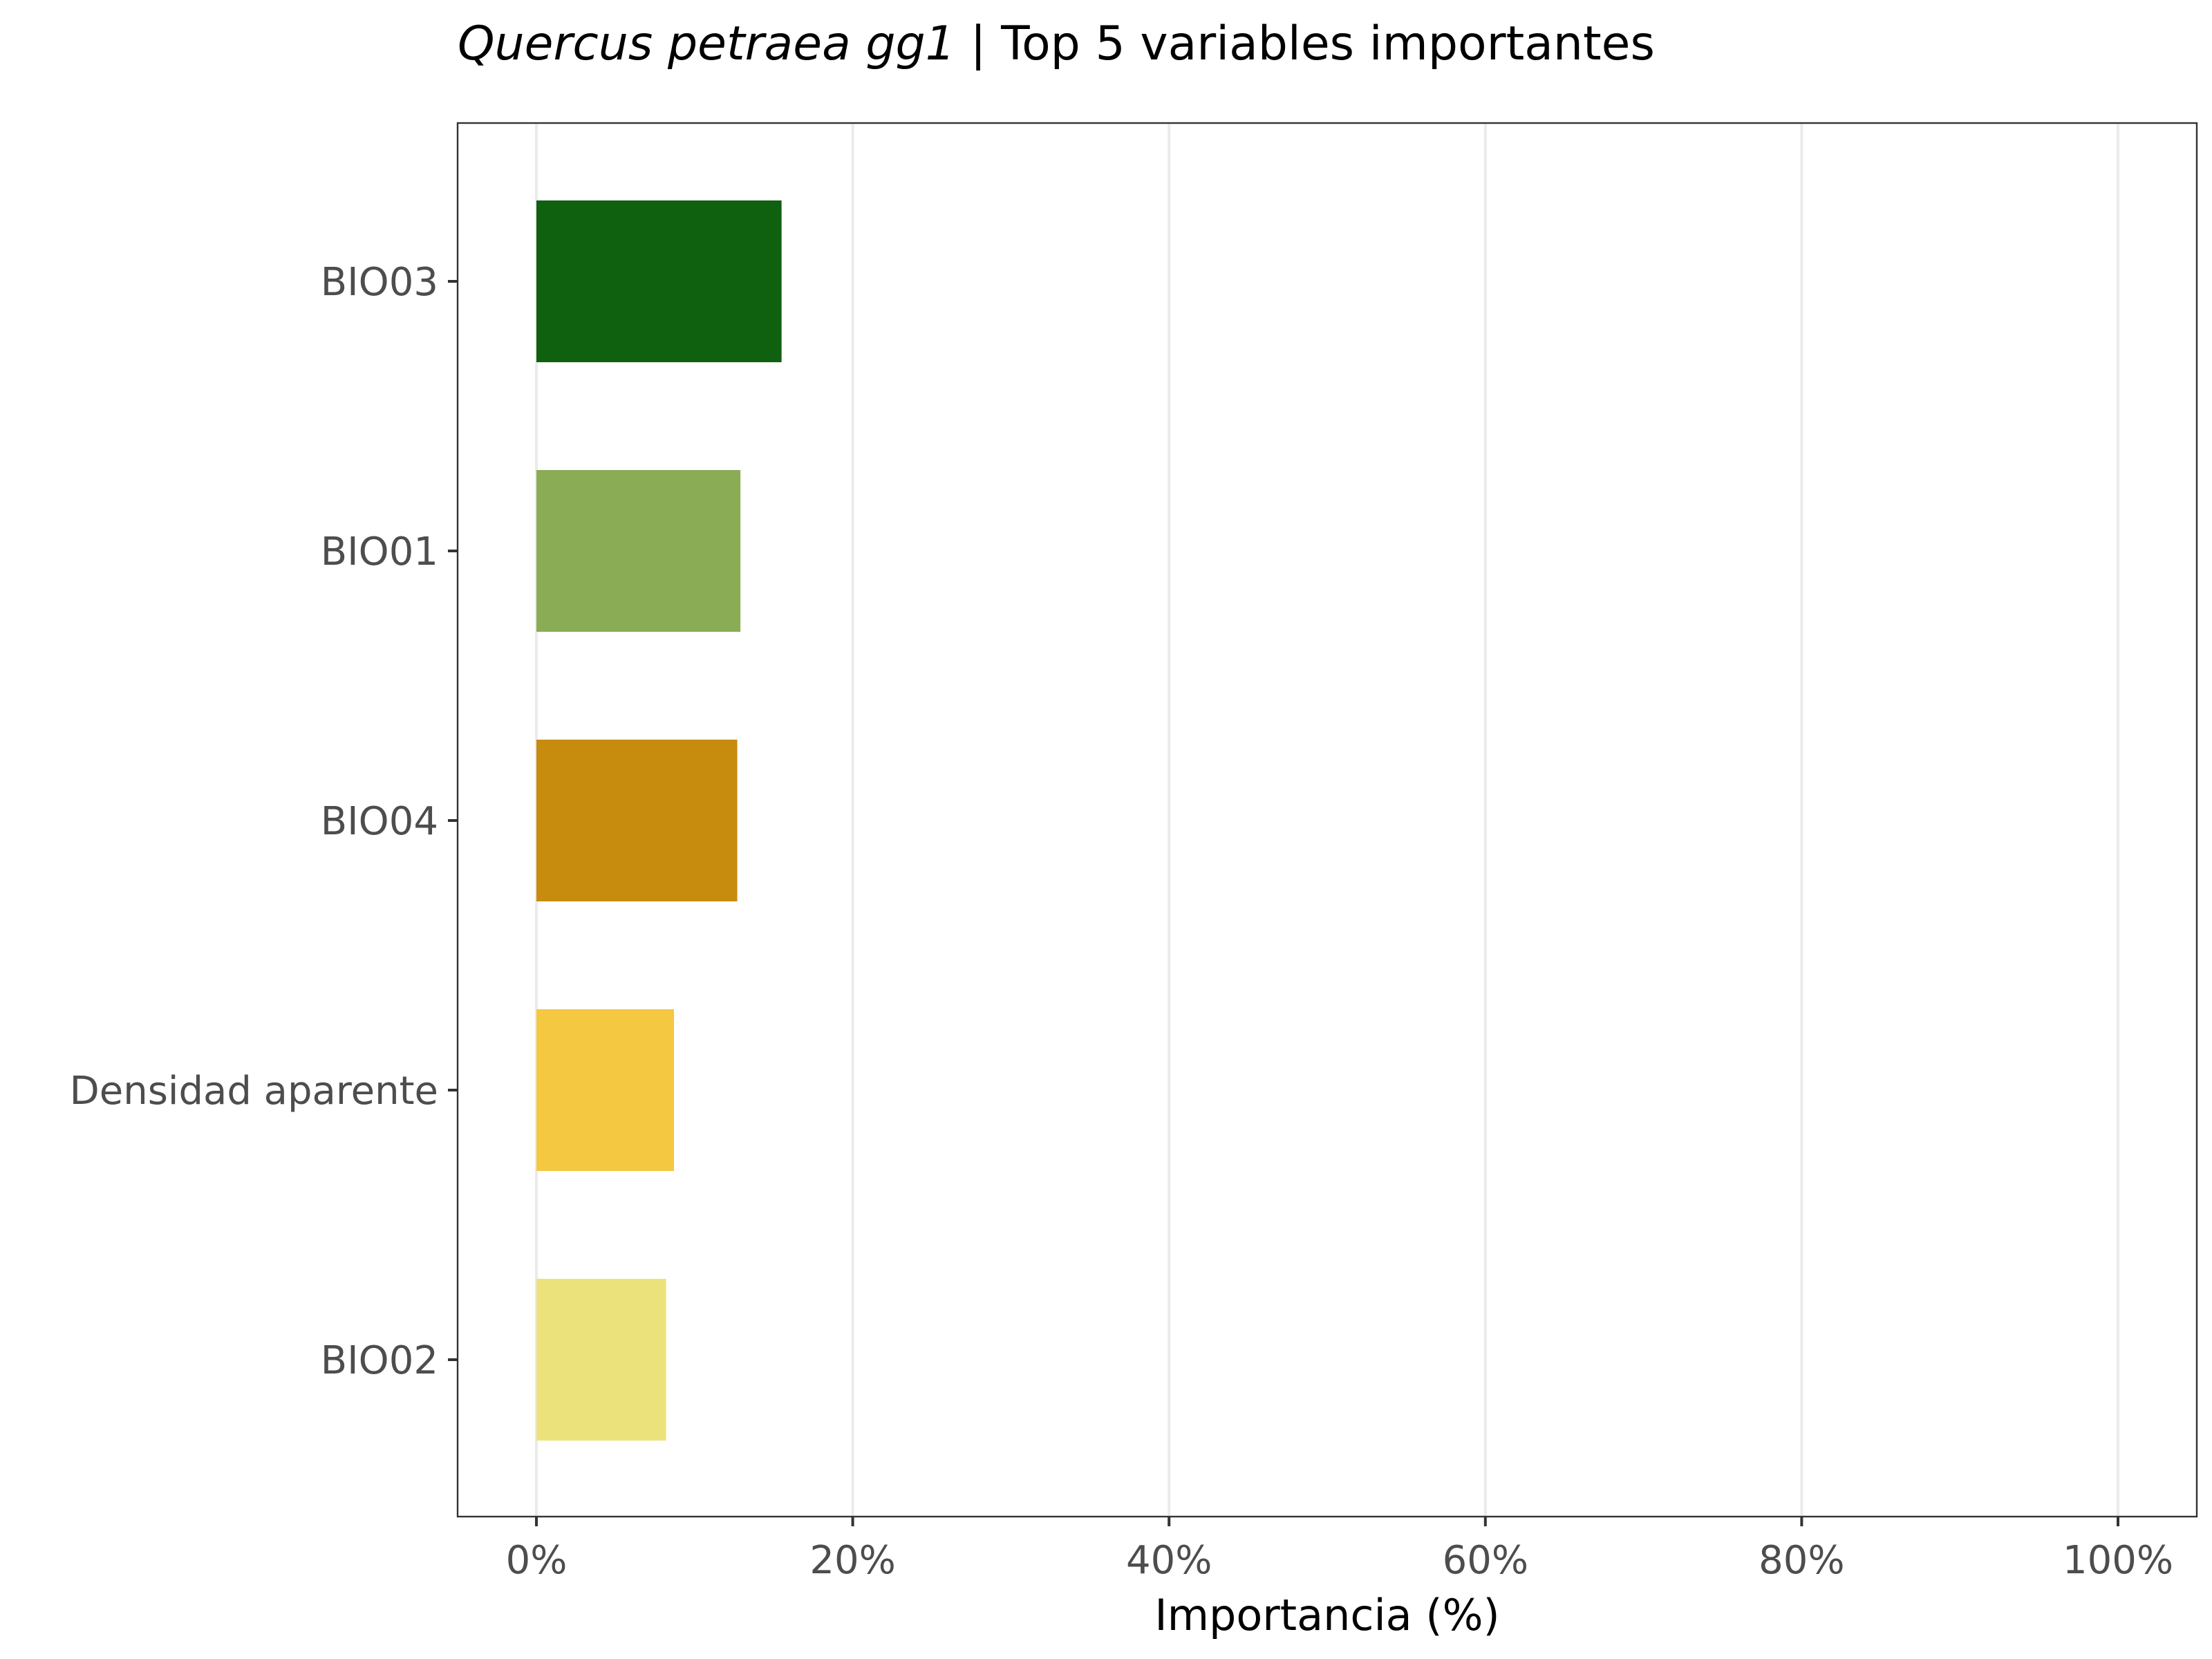  What do you see at coordinates (1339, 1550) in the screenshot?
I see `x-axis: 0% 20% 40% 60% 80% 100%` at bounding box center [1339, 1550].